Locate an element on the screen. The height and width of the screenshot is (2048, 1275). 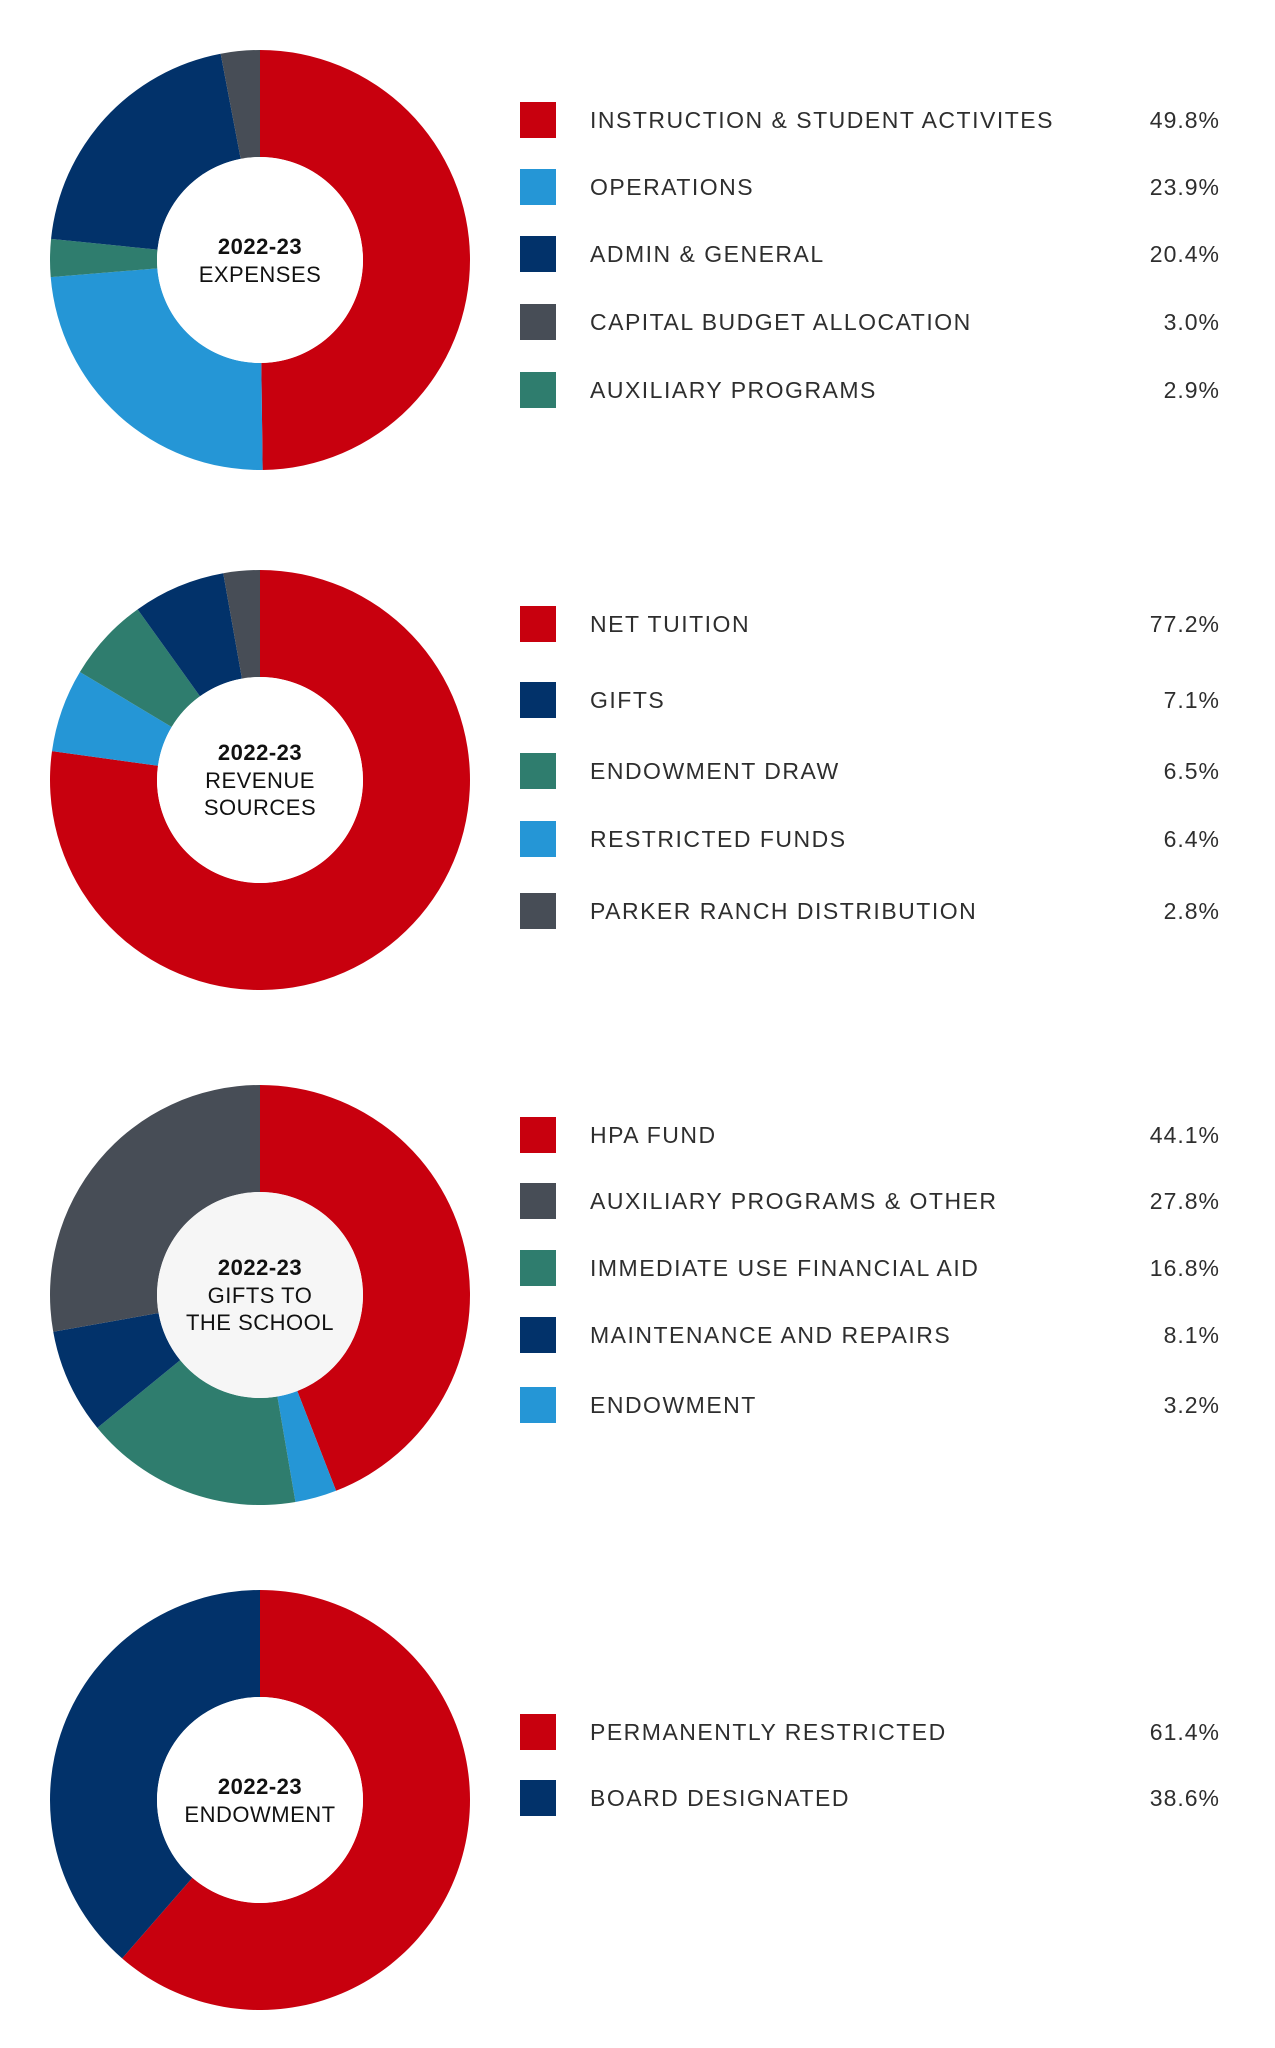
legend-value: 77.2% is located at coordinates (1184, 624).